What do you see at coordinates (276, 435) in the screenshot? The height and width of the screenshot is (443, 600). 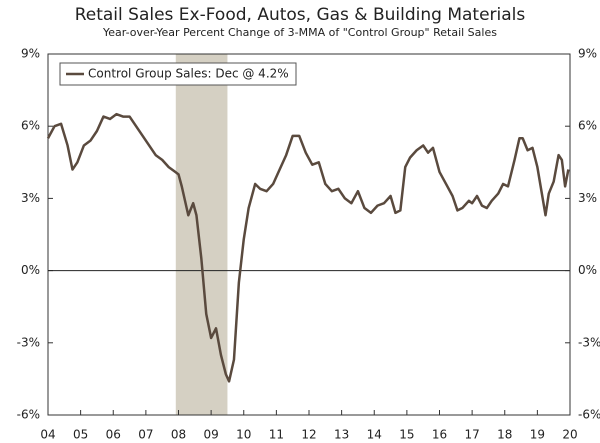 I see `x-tick-label: 11` at bounding box center [276, 435].